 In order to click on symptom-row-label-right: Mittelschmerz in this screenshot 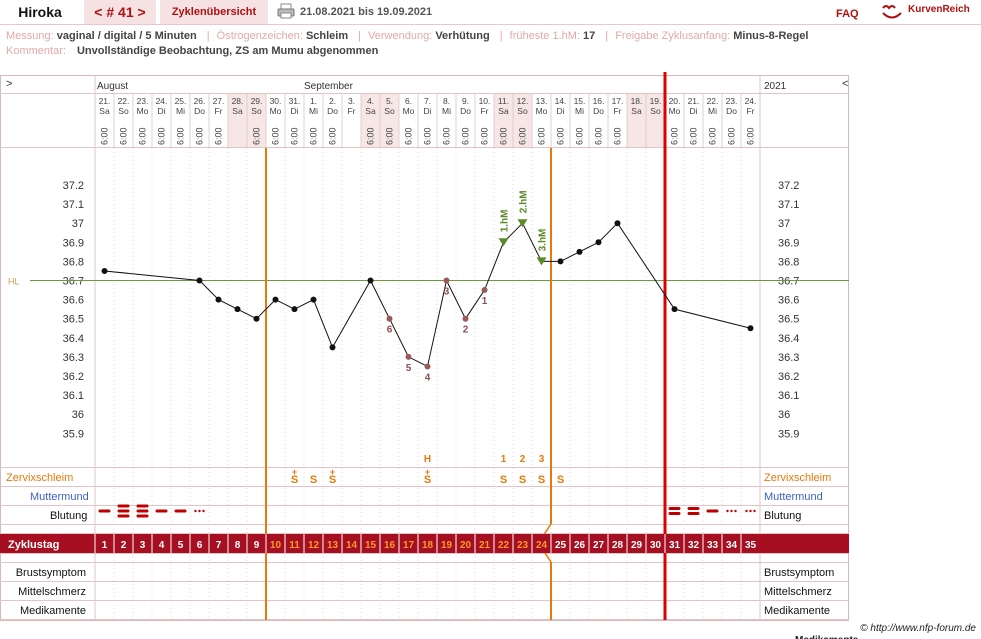, I will do `click(798, 592)`.